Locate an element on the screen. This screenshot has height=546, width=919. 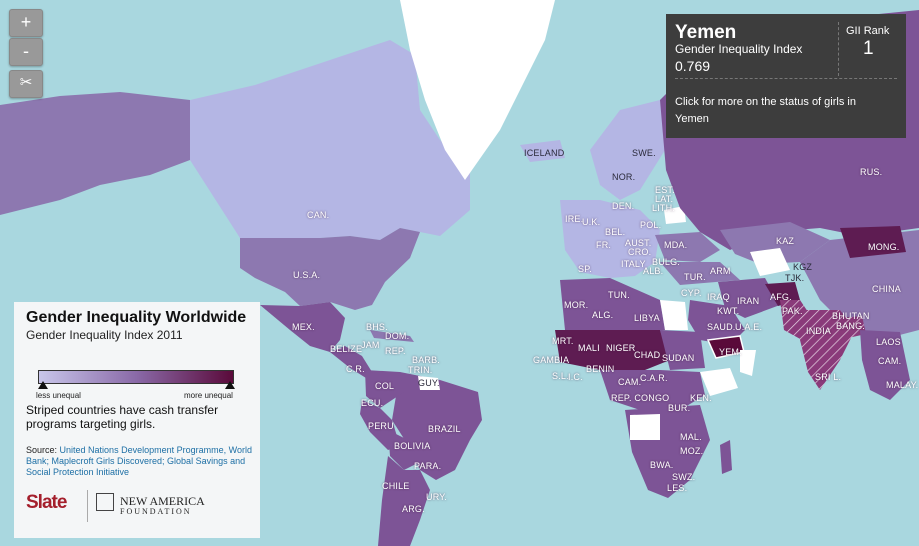
country-somalia-white is located at coordinates (748, 363).